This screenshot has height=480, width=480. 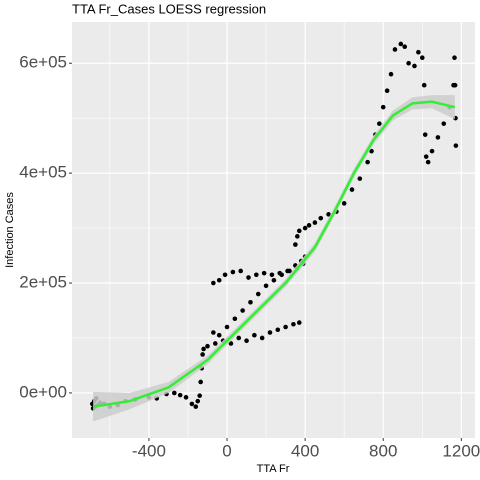 I want to click on y-tick-label: 4e+05, so click(x=43, y=172).